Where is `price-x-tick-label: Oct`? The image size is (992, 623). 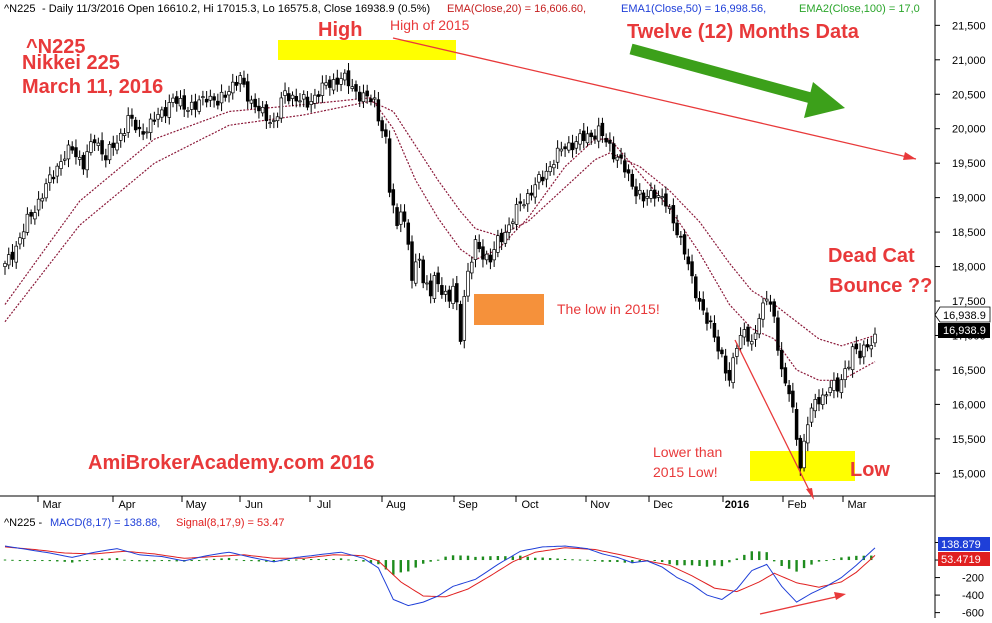 price-x-tick-label: Oct is located at coordinates (529, 505).